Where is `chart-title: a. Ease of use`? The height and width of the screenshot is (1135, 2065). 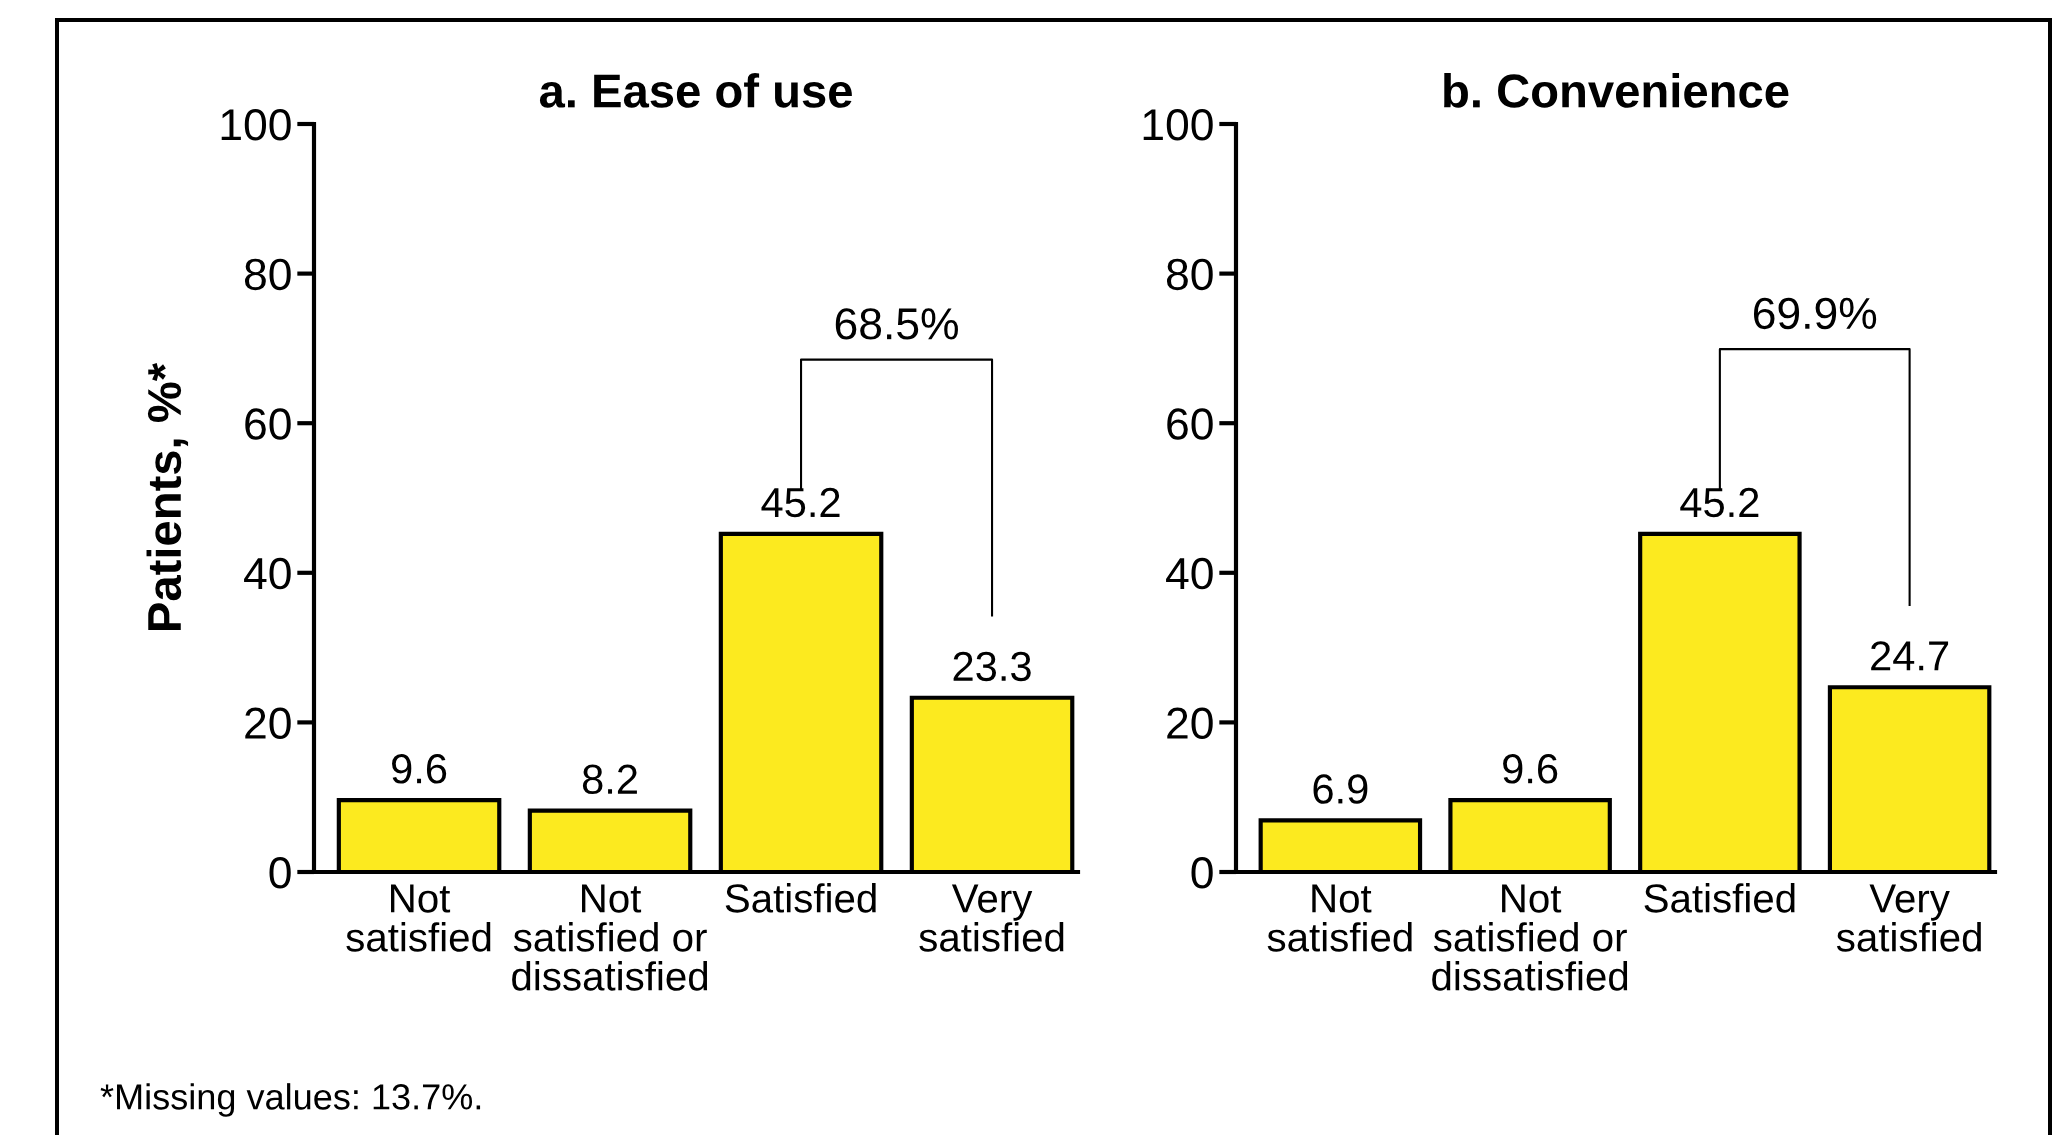
chart-title: a. Ease of use is located at coordinates (695, 90).